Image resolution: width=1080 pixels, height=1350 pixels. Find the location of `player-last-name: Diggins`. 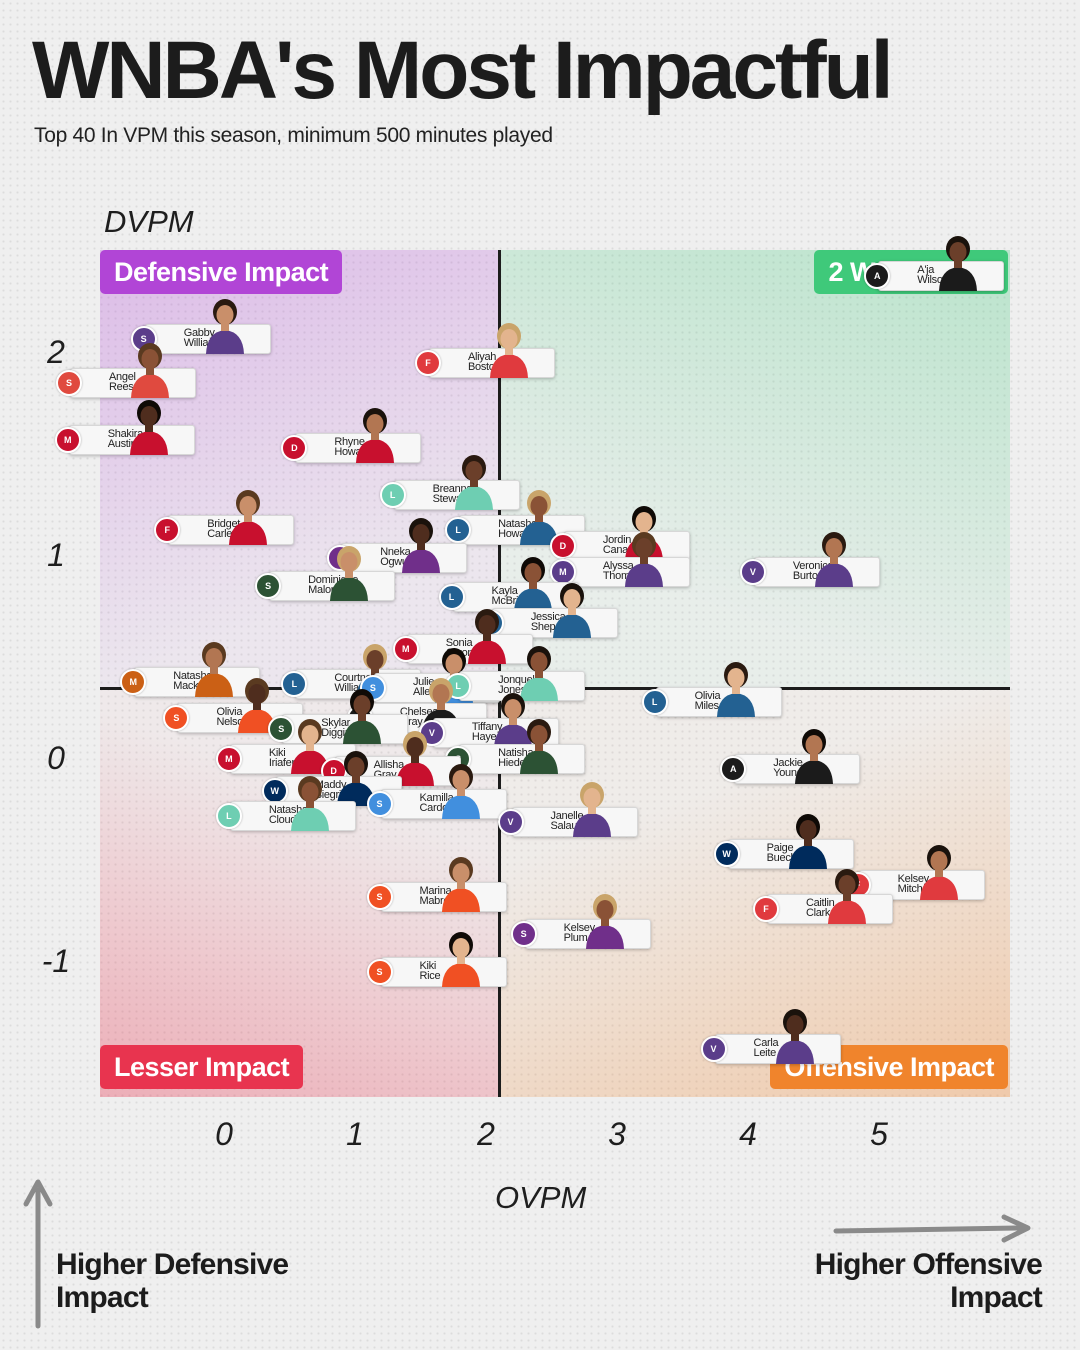

player-last-name: Diggins is located at coordinates (338, 732).